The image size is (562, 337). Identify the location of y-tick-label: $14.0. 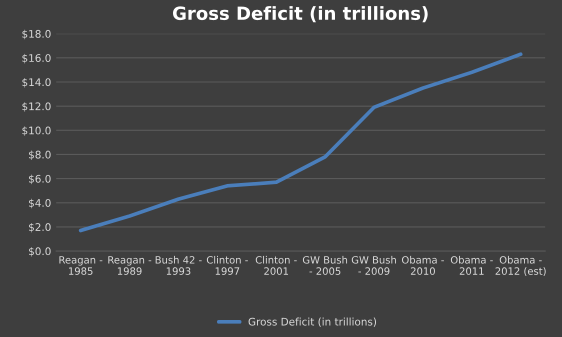
(36, 83).